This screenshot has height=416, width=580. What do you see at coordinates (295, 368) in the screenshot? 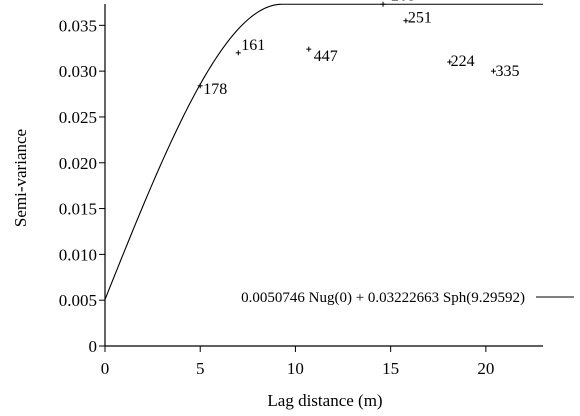
I see `x-tick-label: 10` at bounding box center [295, 368].